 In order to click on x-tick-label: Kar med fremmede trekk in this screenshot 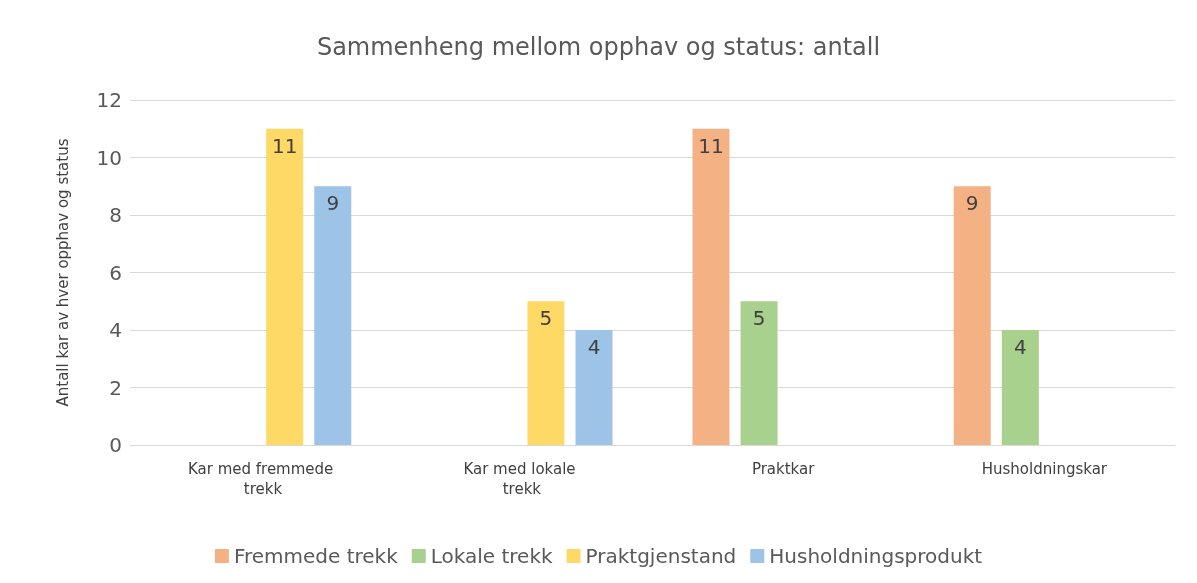, I will do `click(260, 479)`.